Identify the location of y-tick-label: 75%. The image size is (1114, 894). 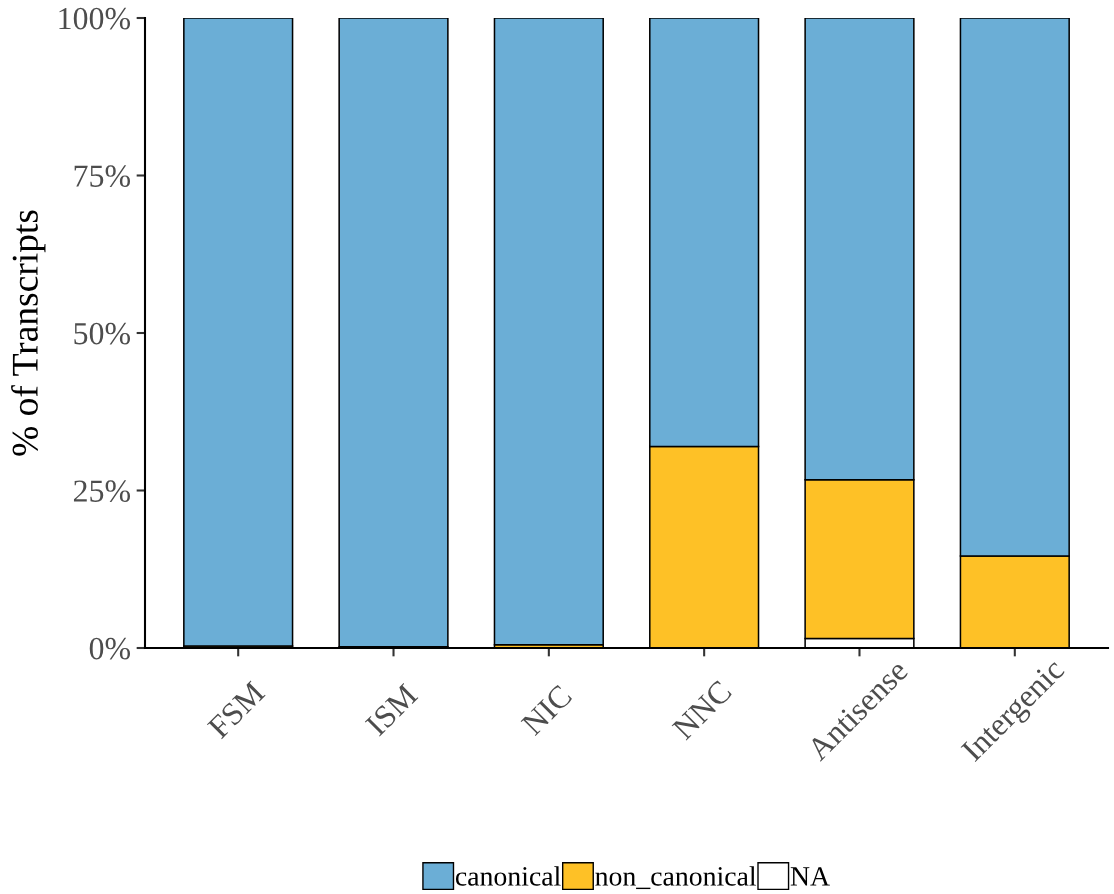
(102, 176).